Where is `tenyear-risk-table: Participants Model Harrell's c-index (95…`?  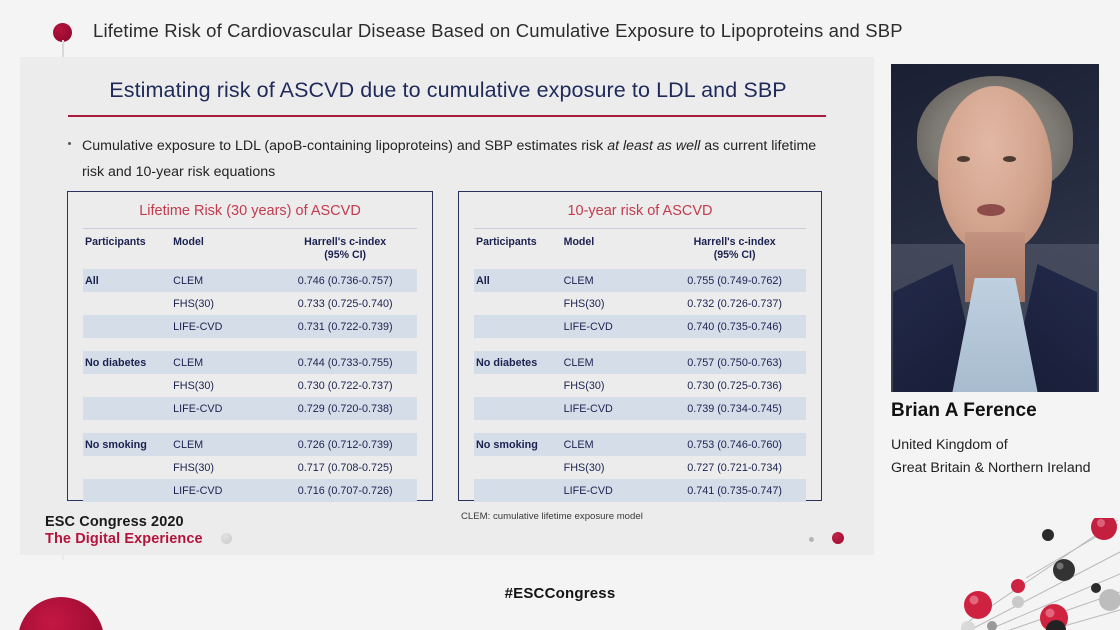 tenyear-risk-table: Participants Model Harrell's c-index (95… is located at coordinates (640, 365).